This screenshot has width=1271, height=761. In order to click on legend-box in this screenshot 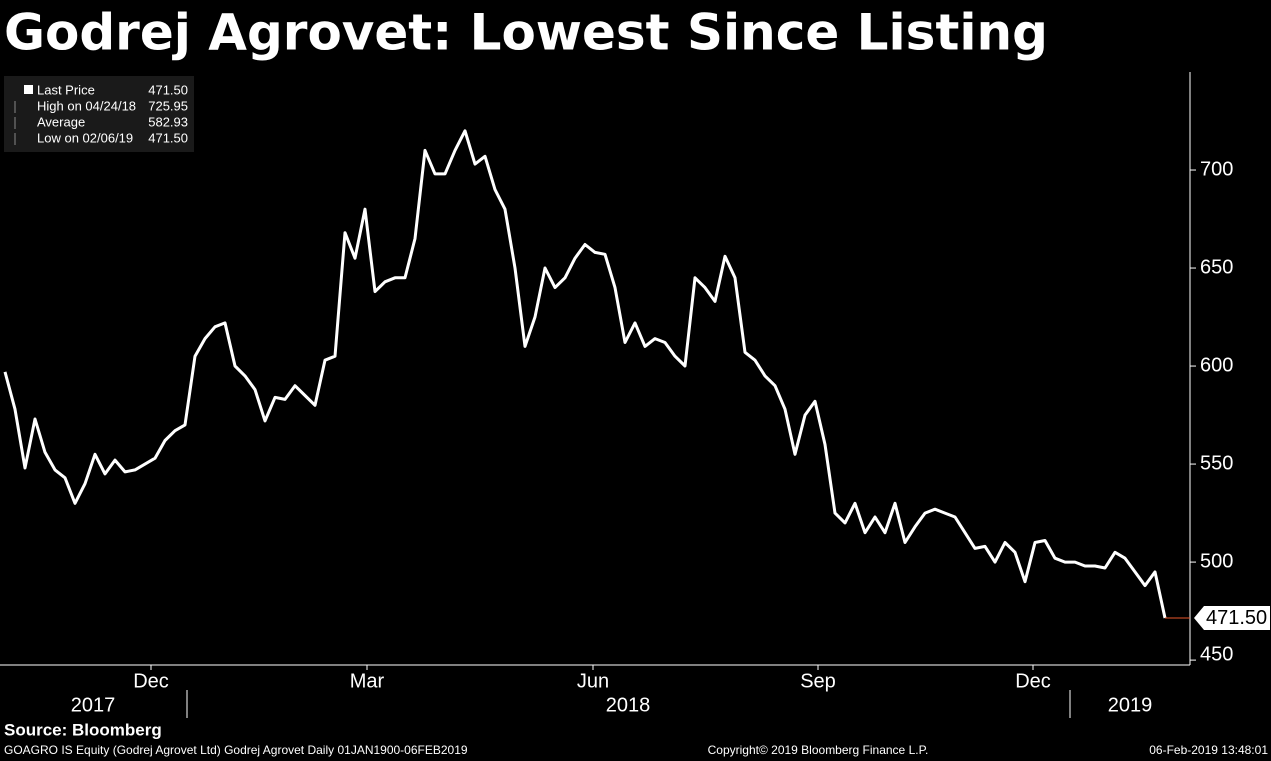, I will do `click(99, 114)`.